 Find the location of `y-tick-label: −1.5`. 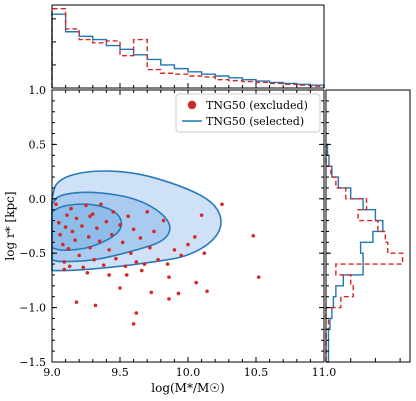

y-tick-label: −1.5 is located at coordinates (32, 362).